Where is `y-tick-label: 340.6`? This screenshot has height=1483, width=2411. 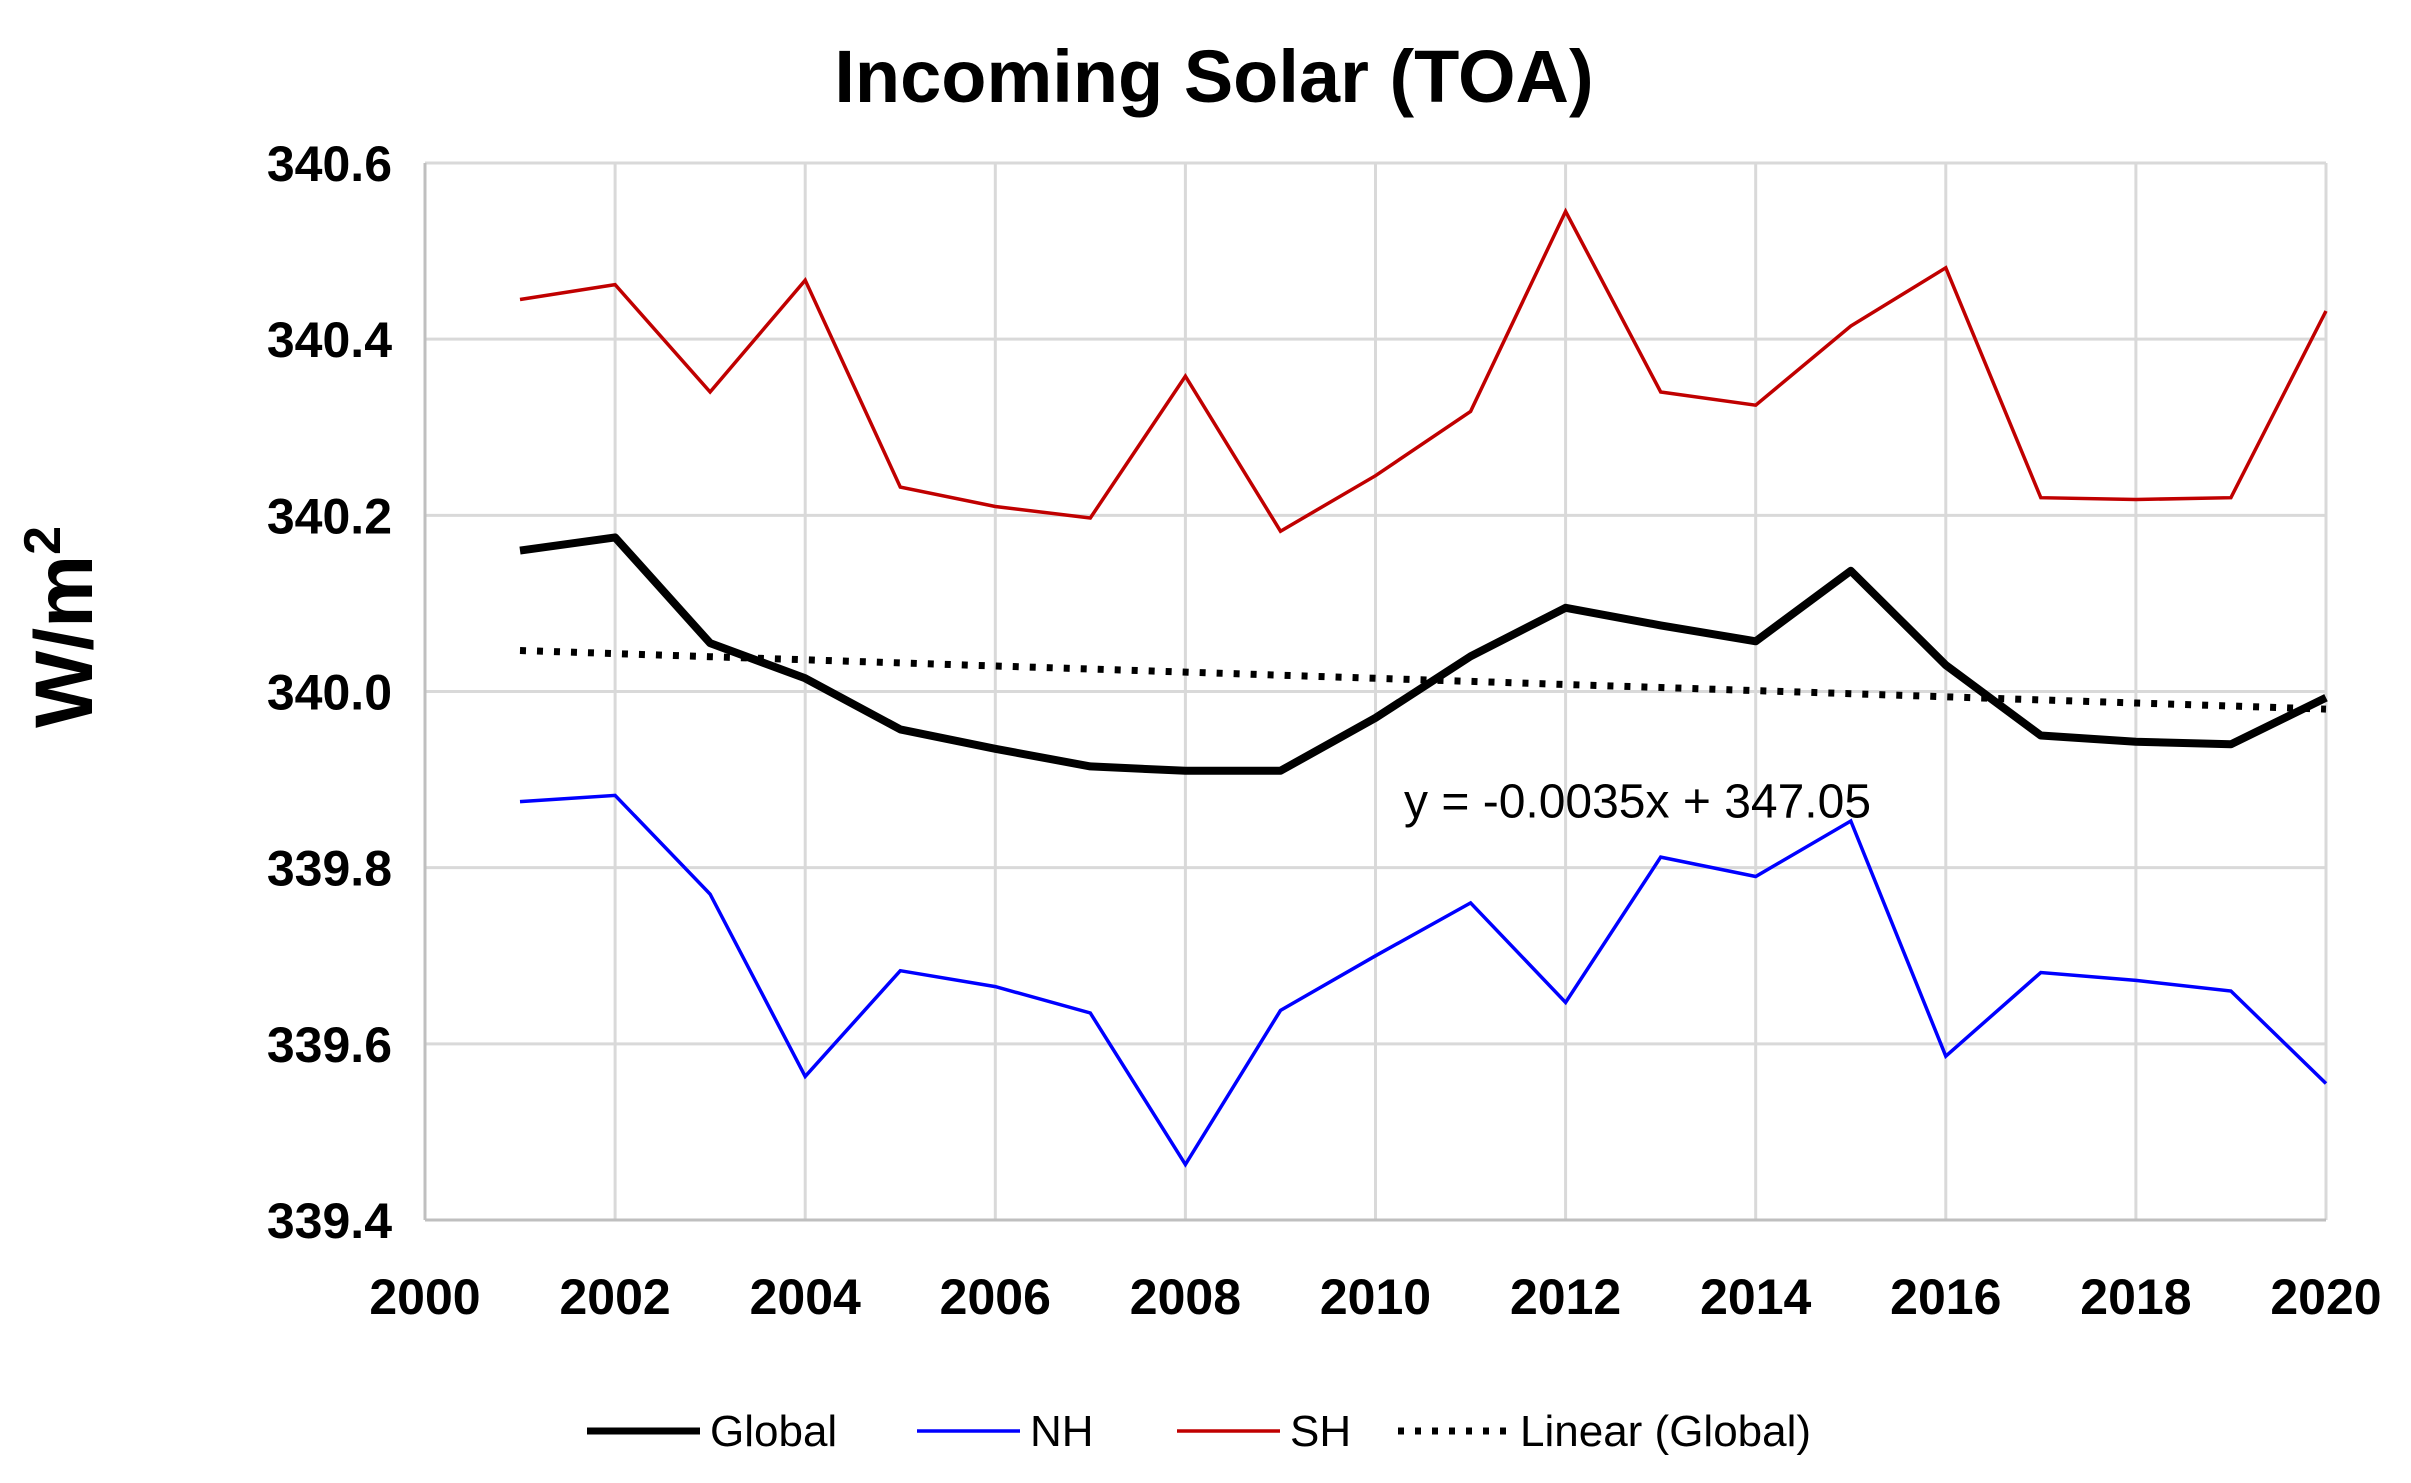 y-tick-label: 340.6 is located at coordinates (329, 164).